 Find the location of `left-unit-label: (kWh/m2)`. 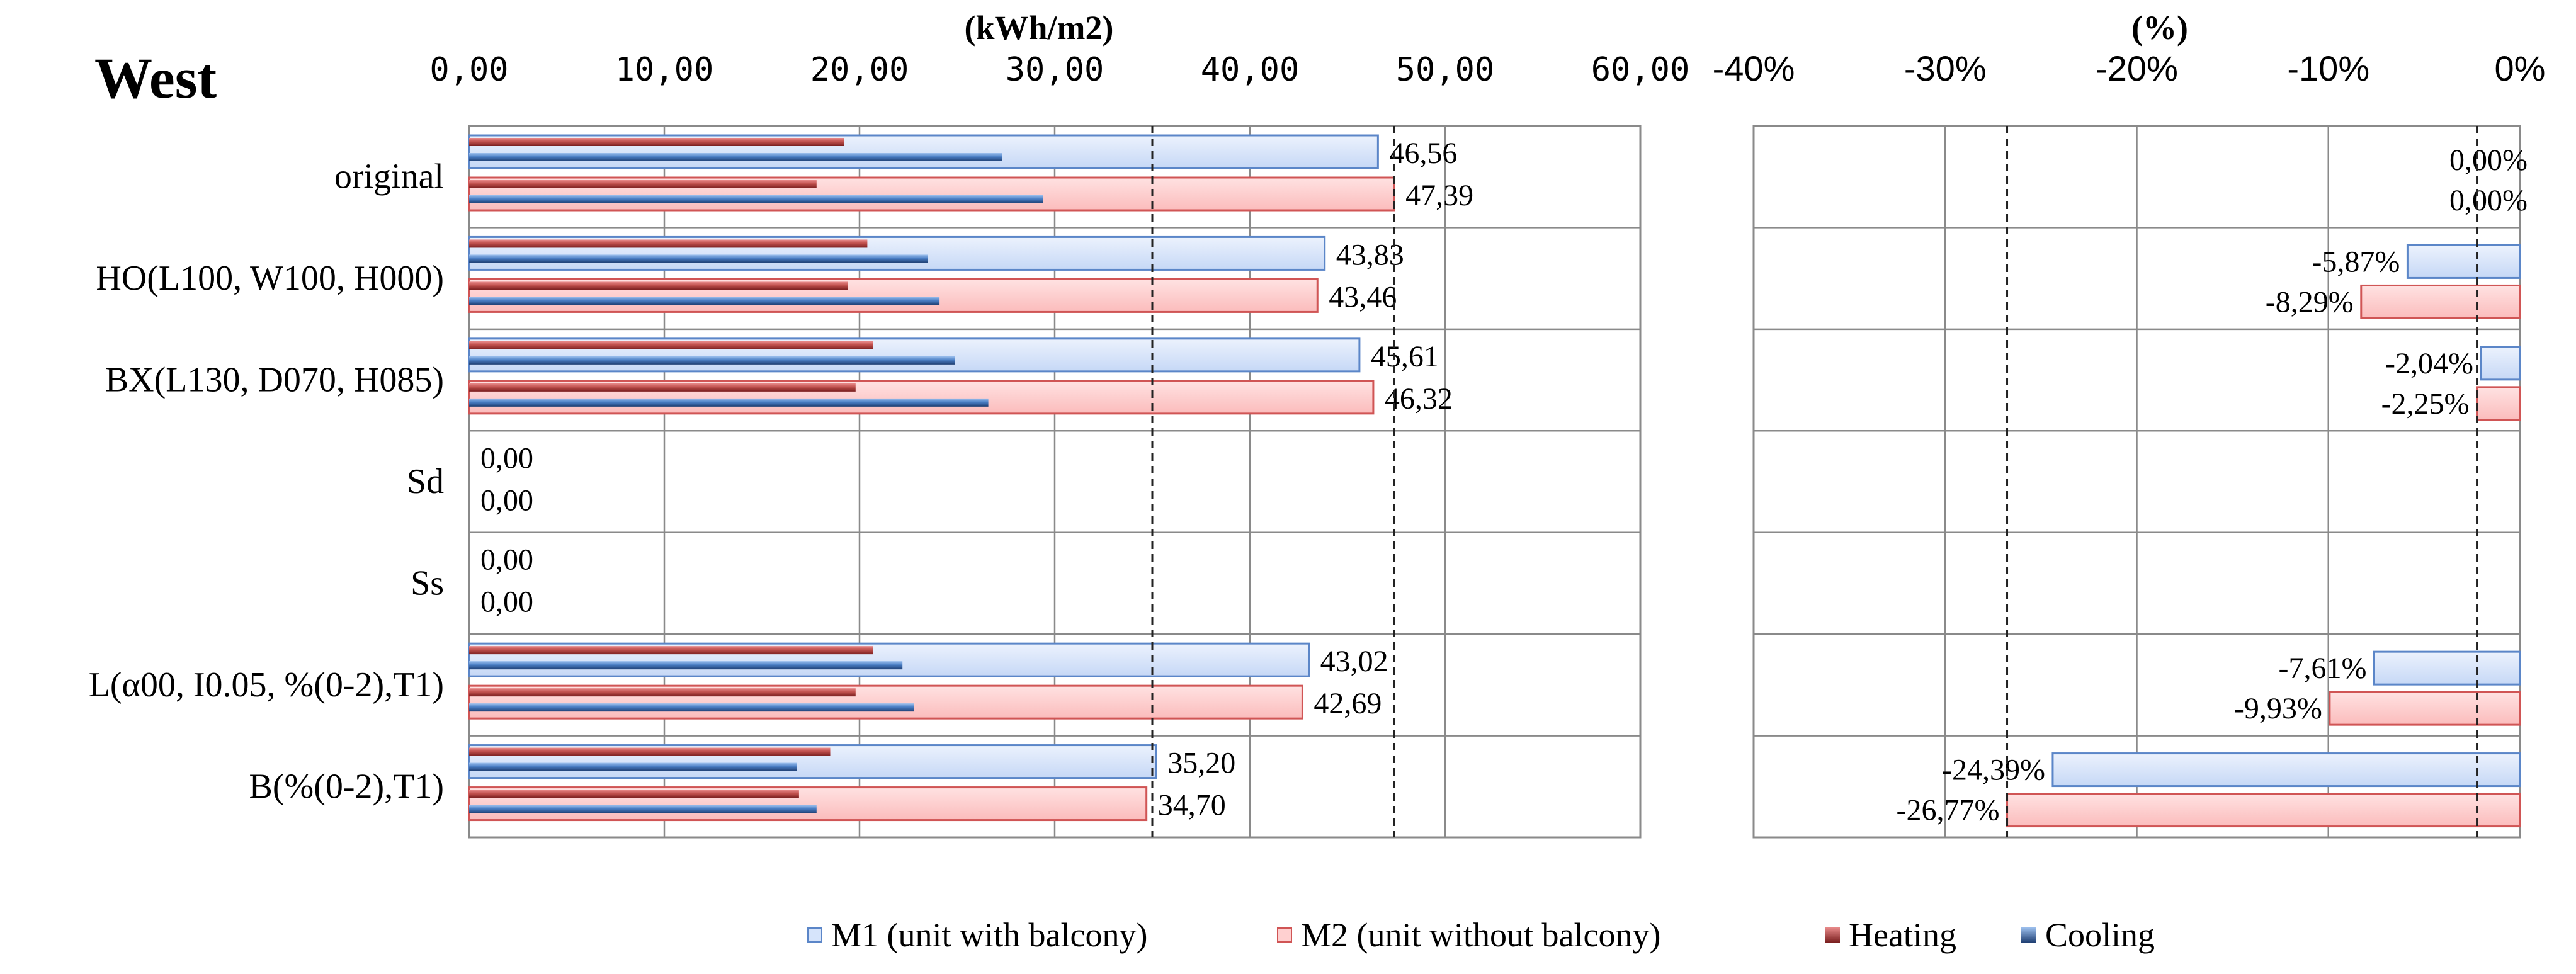

left-unit-label: (kWh/m2) is located at coordinates (1038, 28).